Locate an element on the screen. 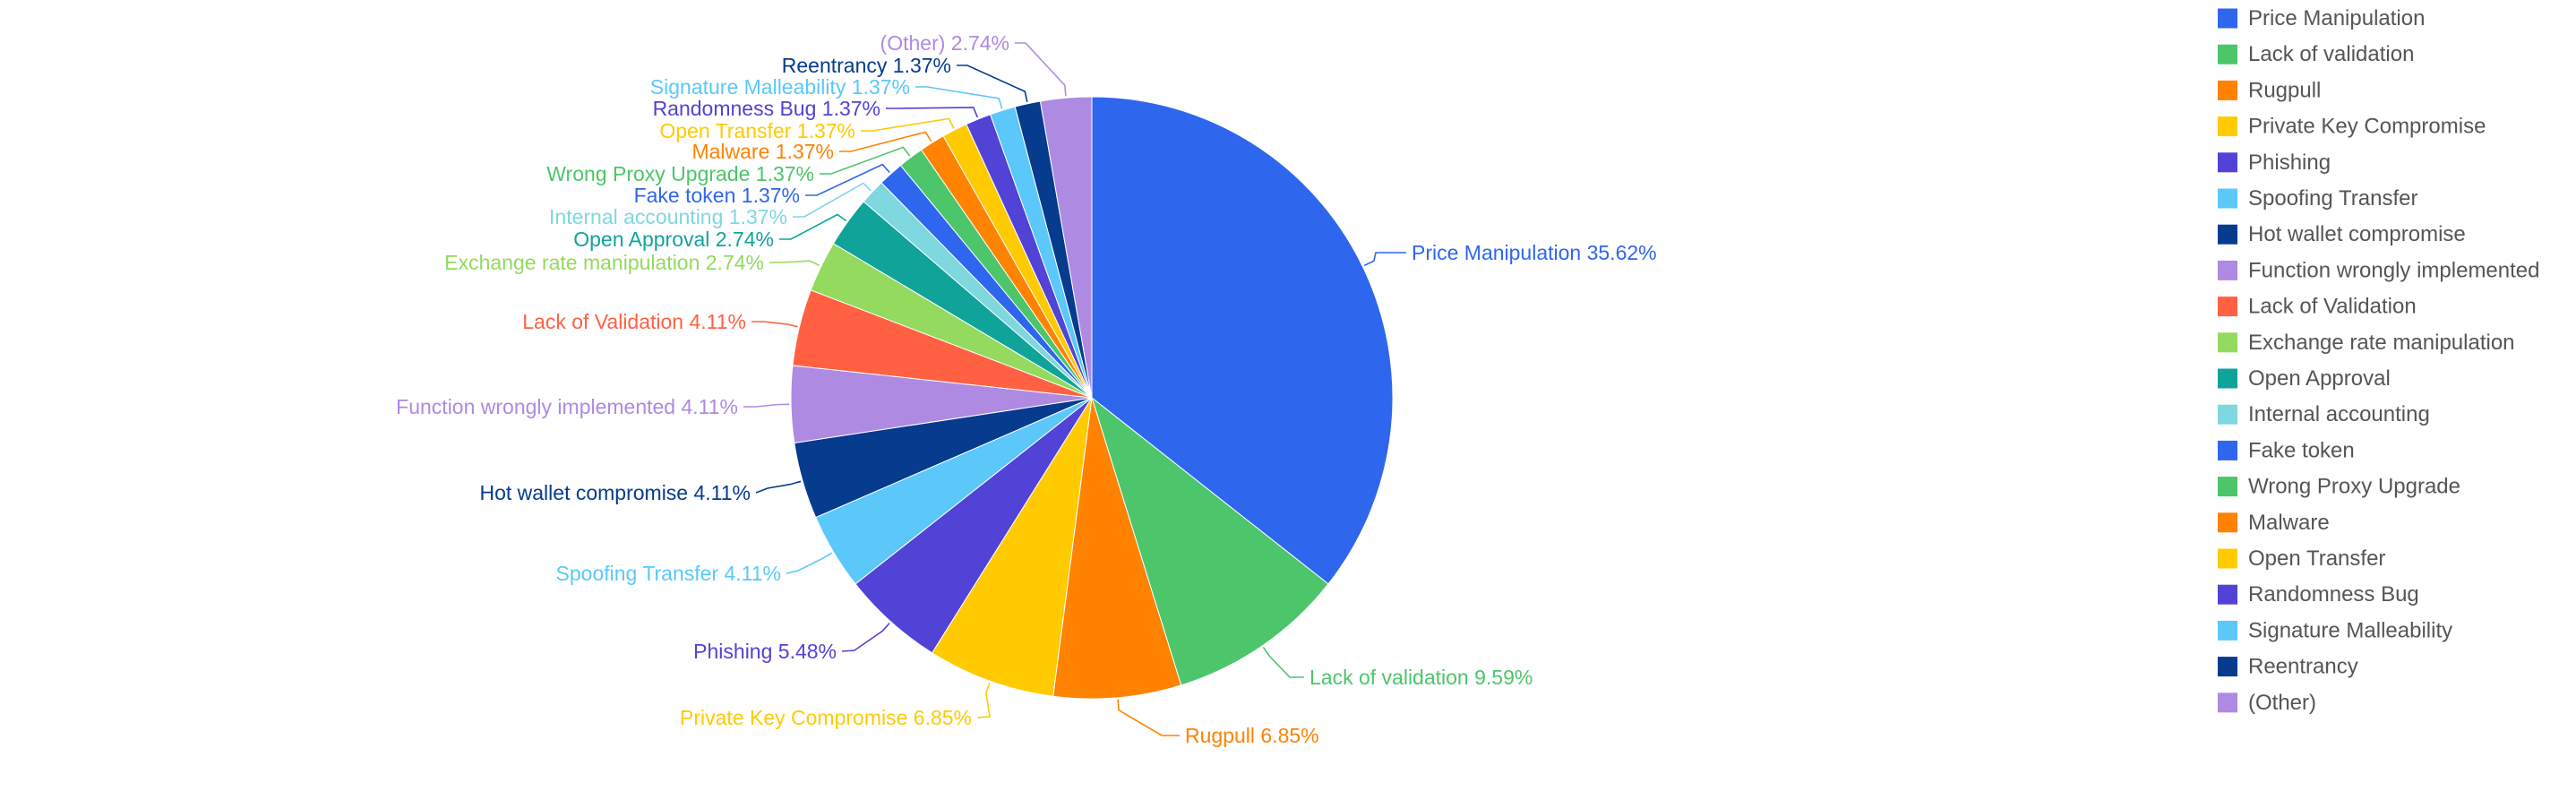  legend-item-lack-of-validation: Lack of Validation is located at coordinates (2317, 307).